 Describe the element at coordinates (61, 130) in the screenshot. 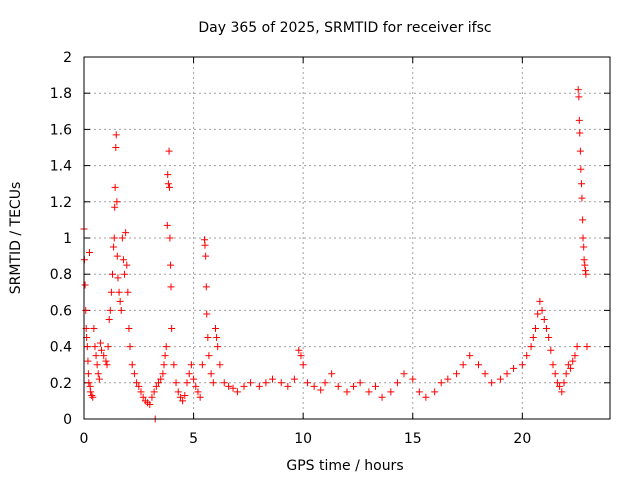

I see `y-tick-label: 1.6` at that location.